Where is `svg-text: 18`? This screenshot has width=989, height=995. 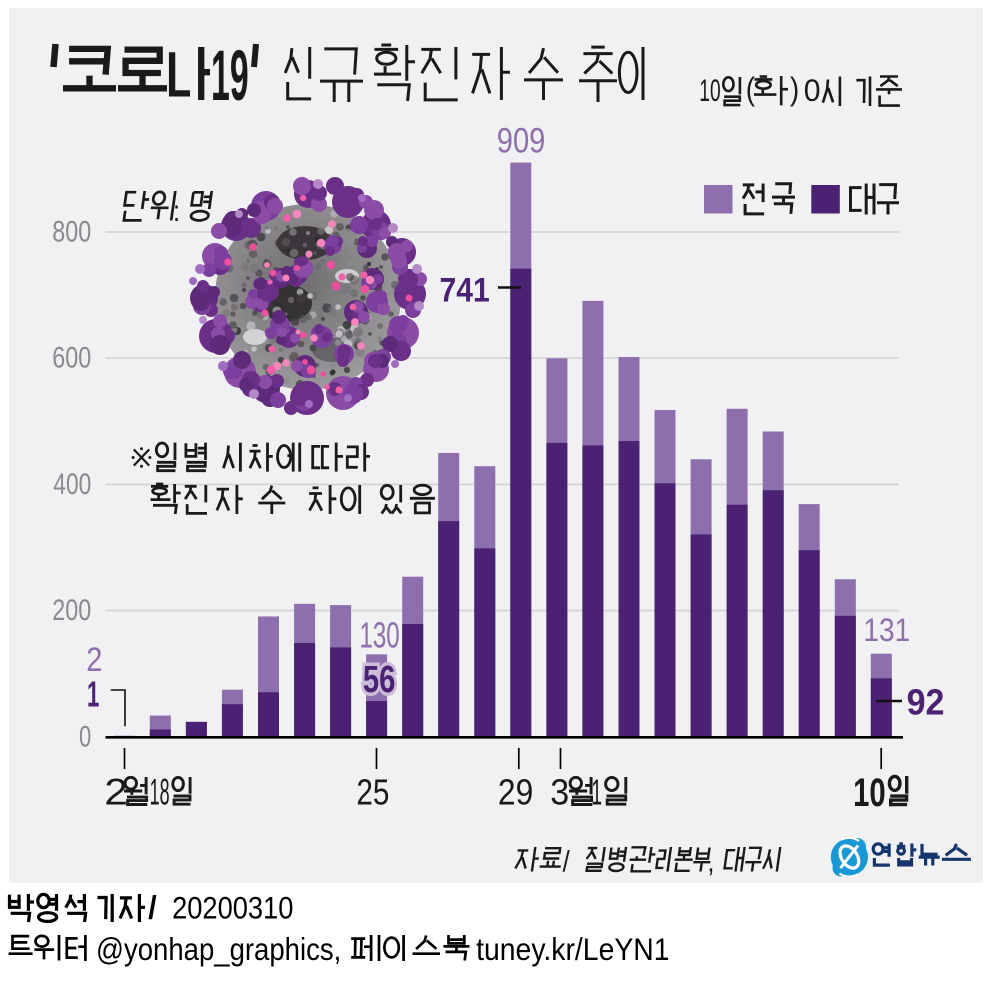
svg-text: 18 is located at coordinates (160, 793).